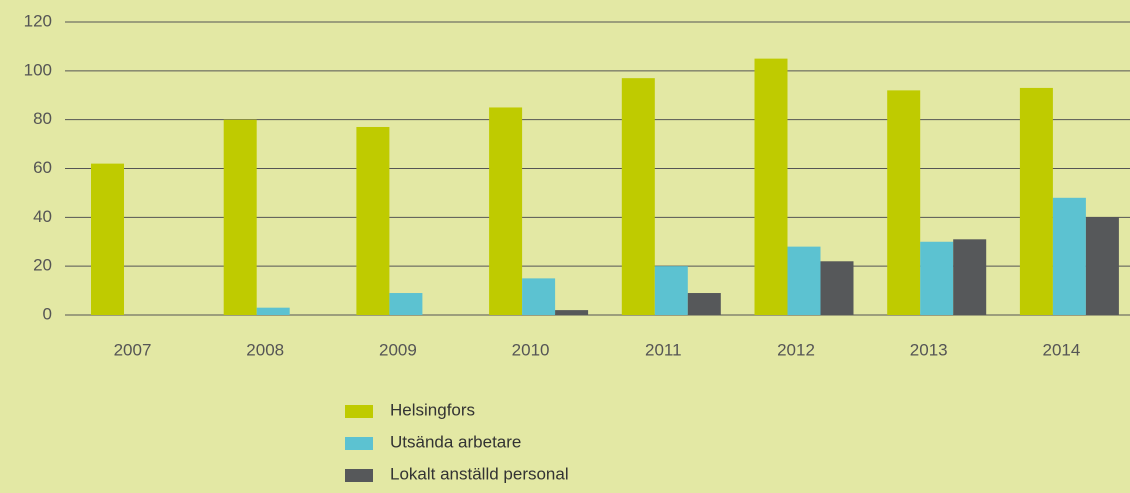 This screenshot has height=493, width=1130. I want to click on y-tick-label: 60, so click(42, 167).